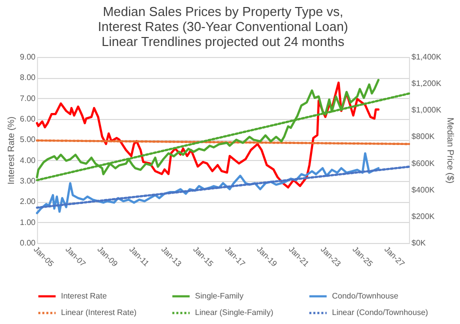 The width and height of the screenshot is (460, 324). I want to click on y-tick-label: 4.00, so click(28, 160).